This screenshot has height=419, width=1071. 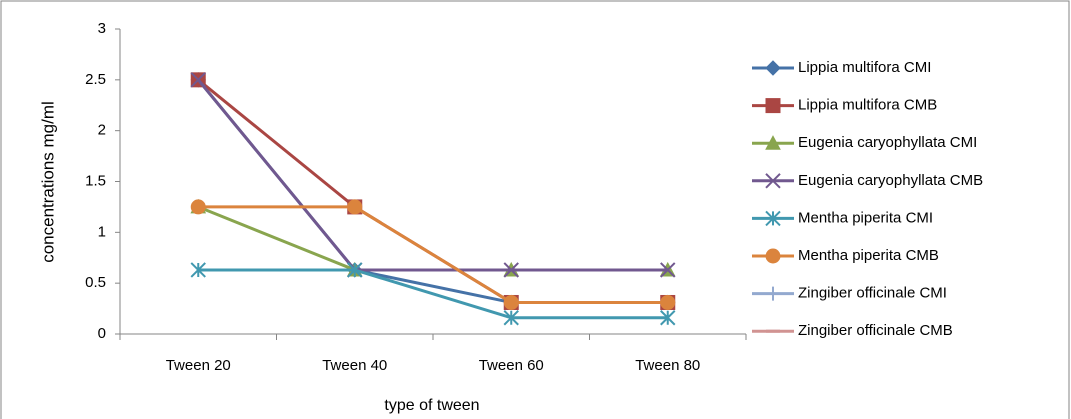 What do you see at coordinates (102, 231) in the screenshot?
I see `y-tick-label: 1` at bounding box center [102, 231].